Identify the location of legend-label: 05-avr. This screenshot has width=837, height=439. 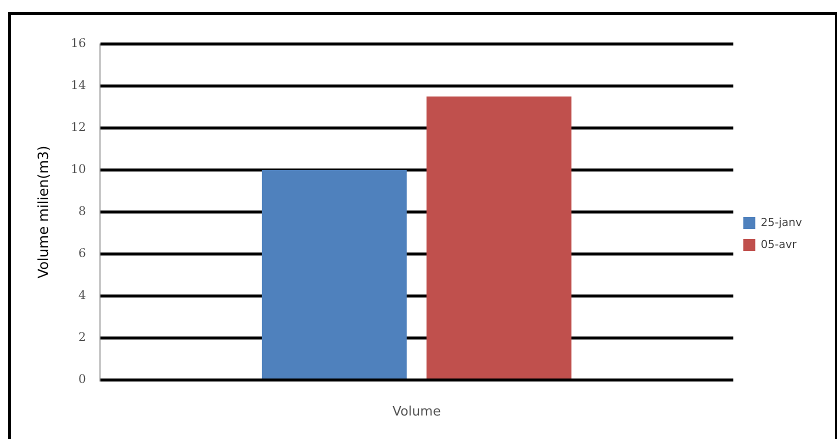
(778, 244).